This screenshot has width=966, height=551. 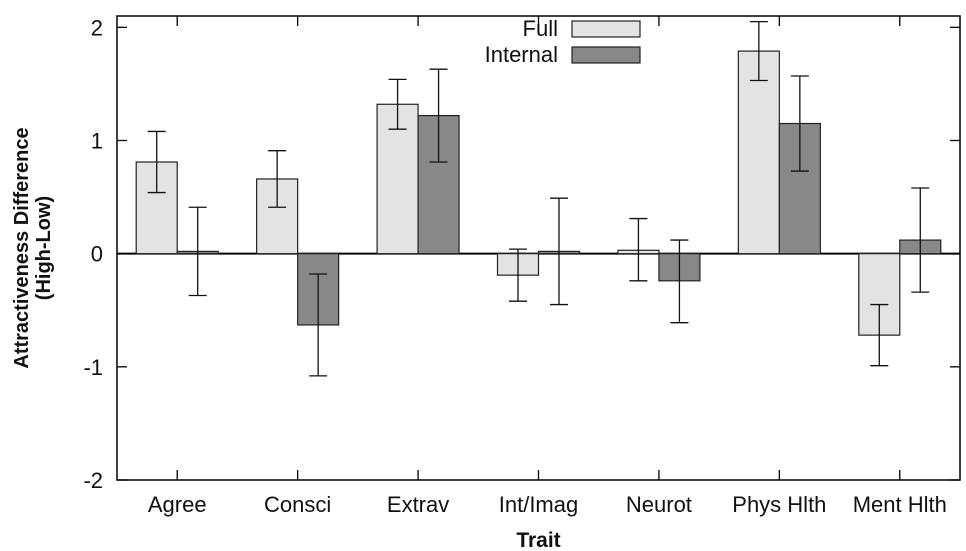 What do you see at coordinates (297, 504) in the screenshot?
I see `x-tick-label: Consci` at bounding box center [297, 504].